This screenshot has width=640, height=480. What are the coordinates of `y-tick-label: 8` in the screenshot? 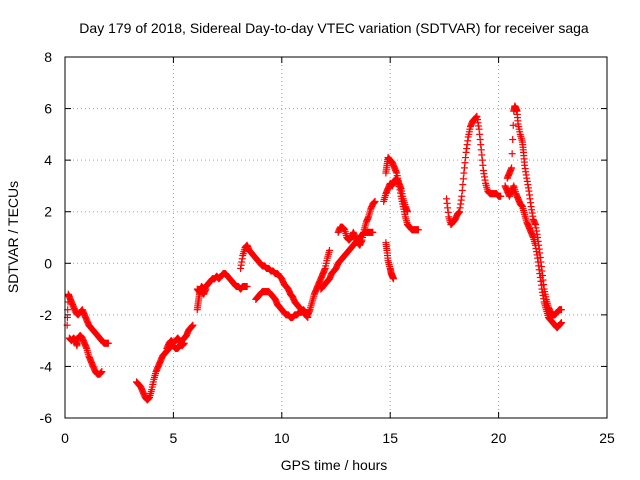 It's located at (48, 57).